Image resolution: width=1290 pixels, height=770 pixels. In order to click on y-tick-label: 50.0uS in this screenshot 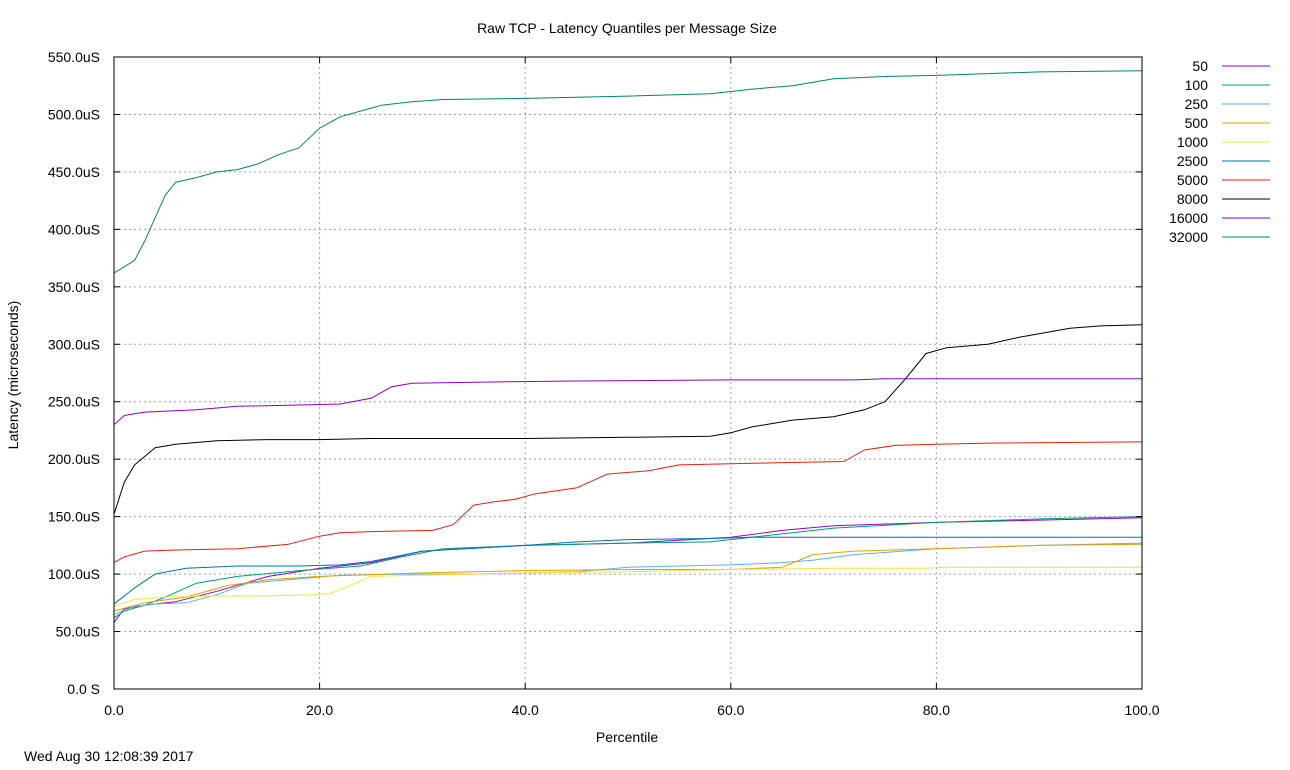, I will do `click(78, 632)`.